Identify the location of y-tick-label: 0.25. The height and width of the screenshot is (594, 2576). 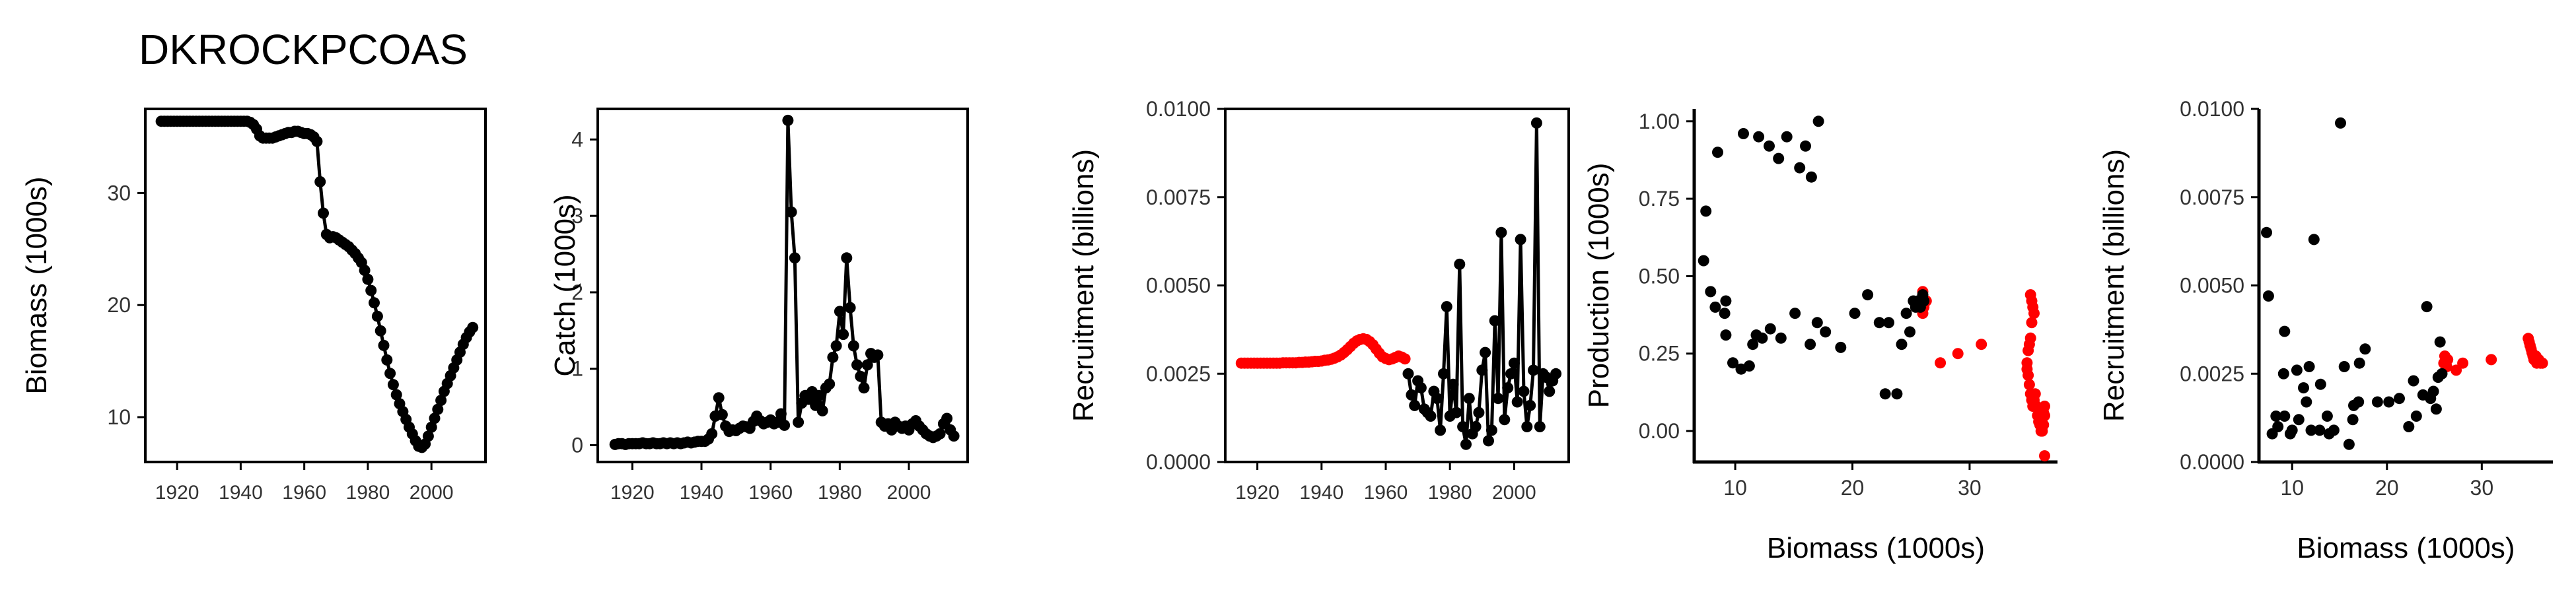
(1659, 354).